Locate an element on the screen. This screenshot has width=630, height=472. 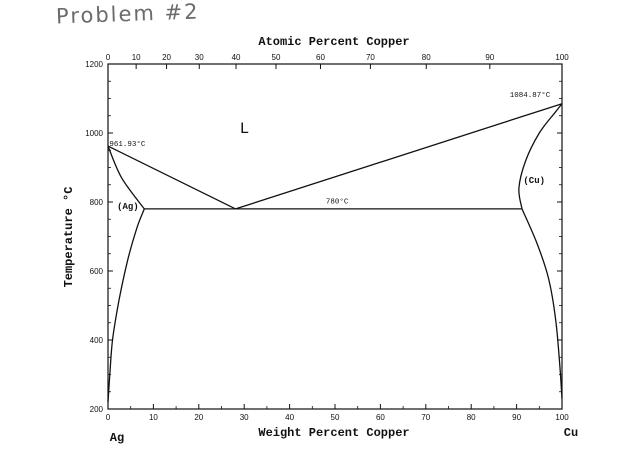
x-tick-label: 70 is located at coordinates (425, 417).